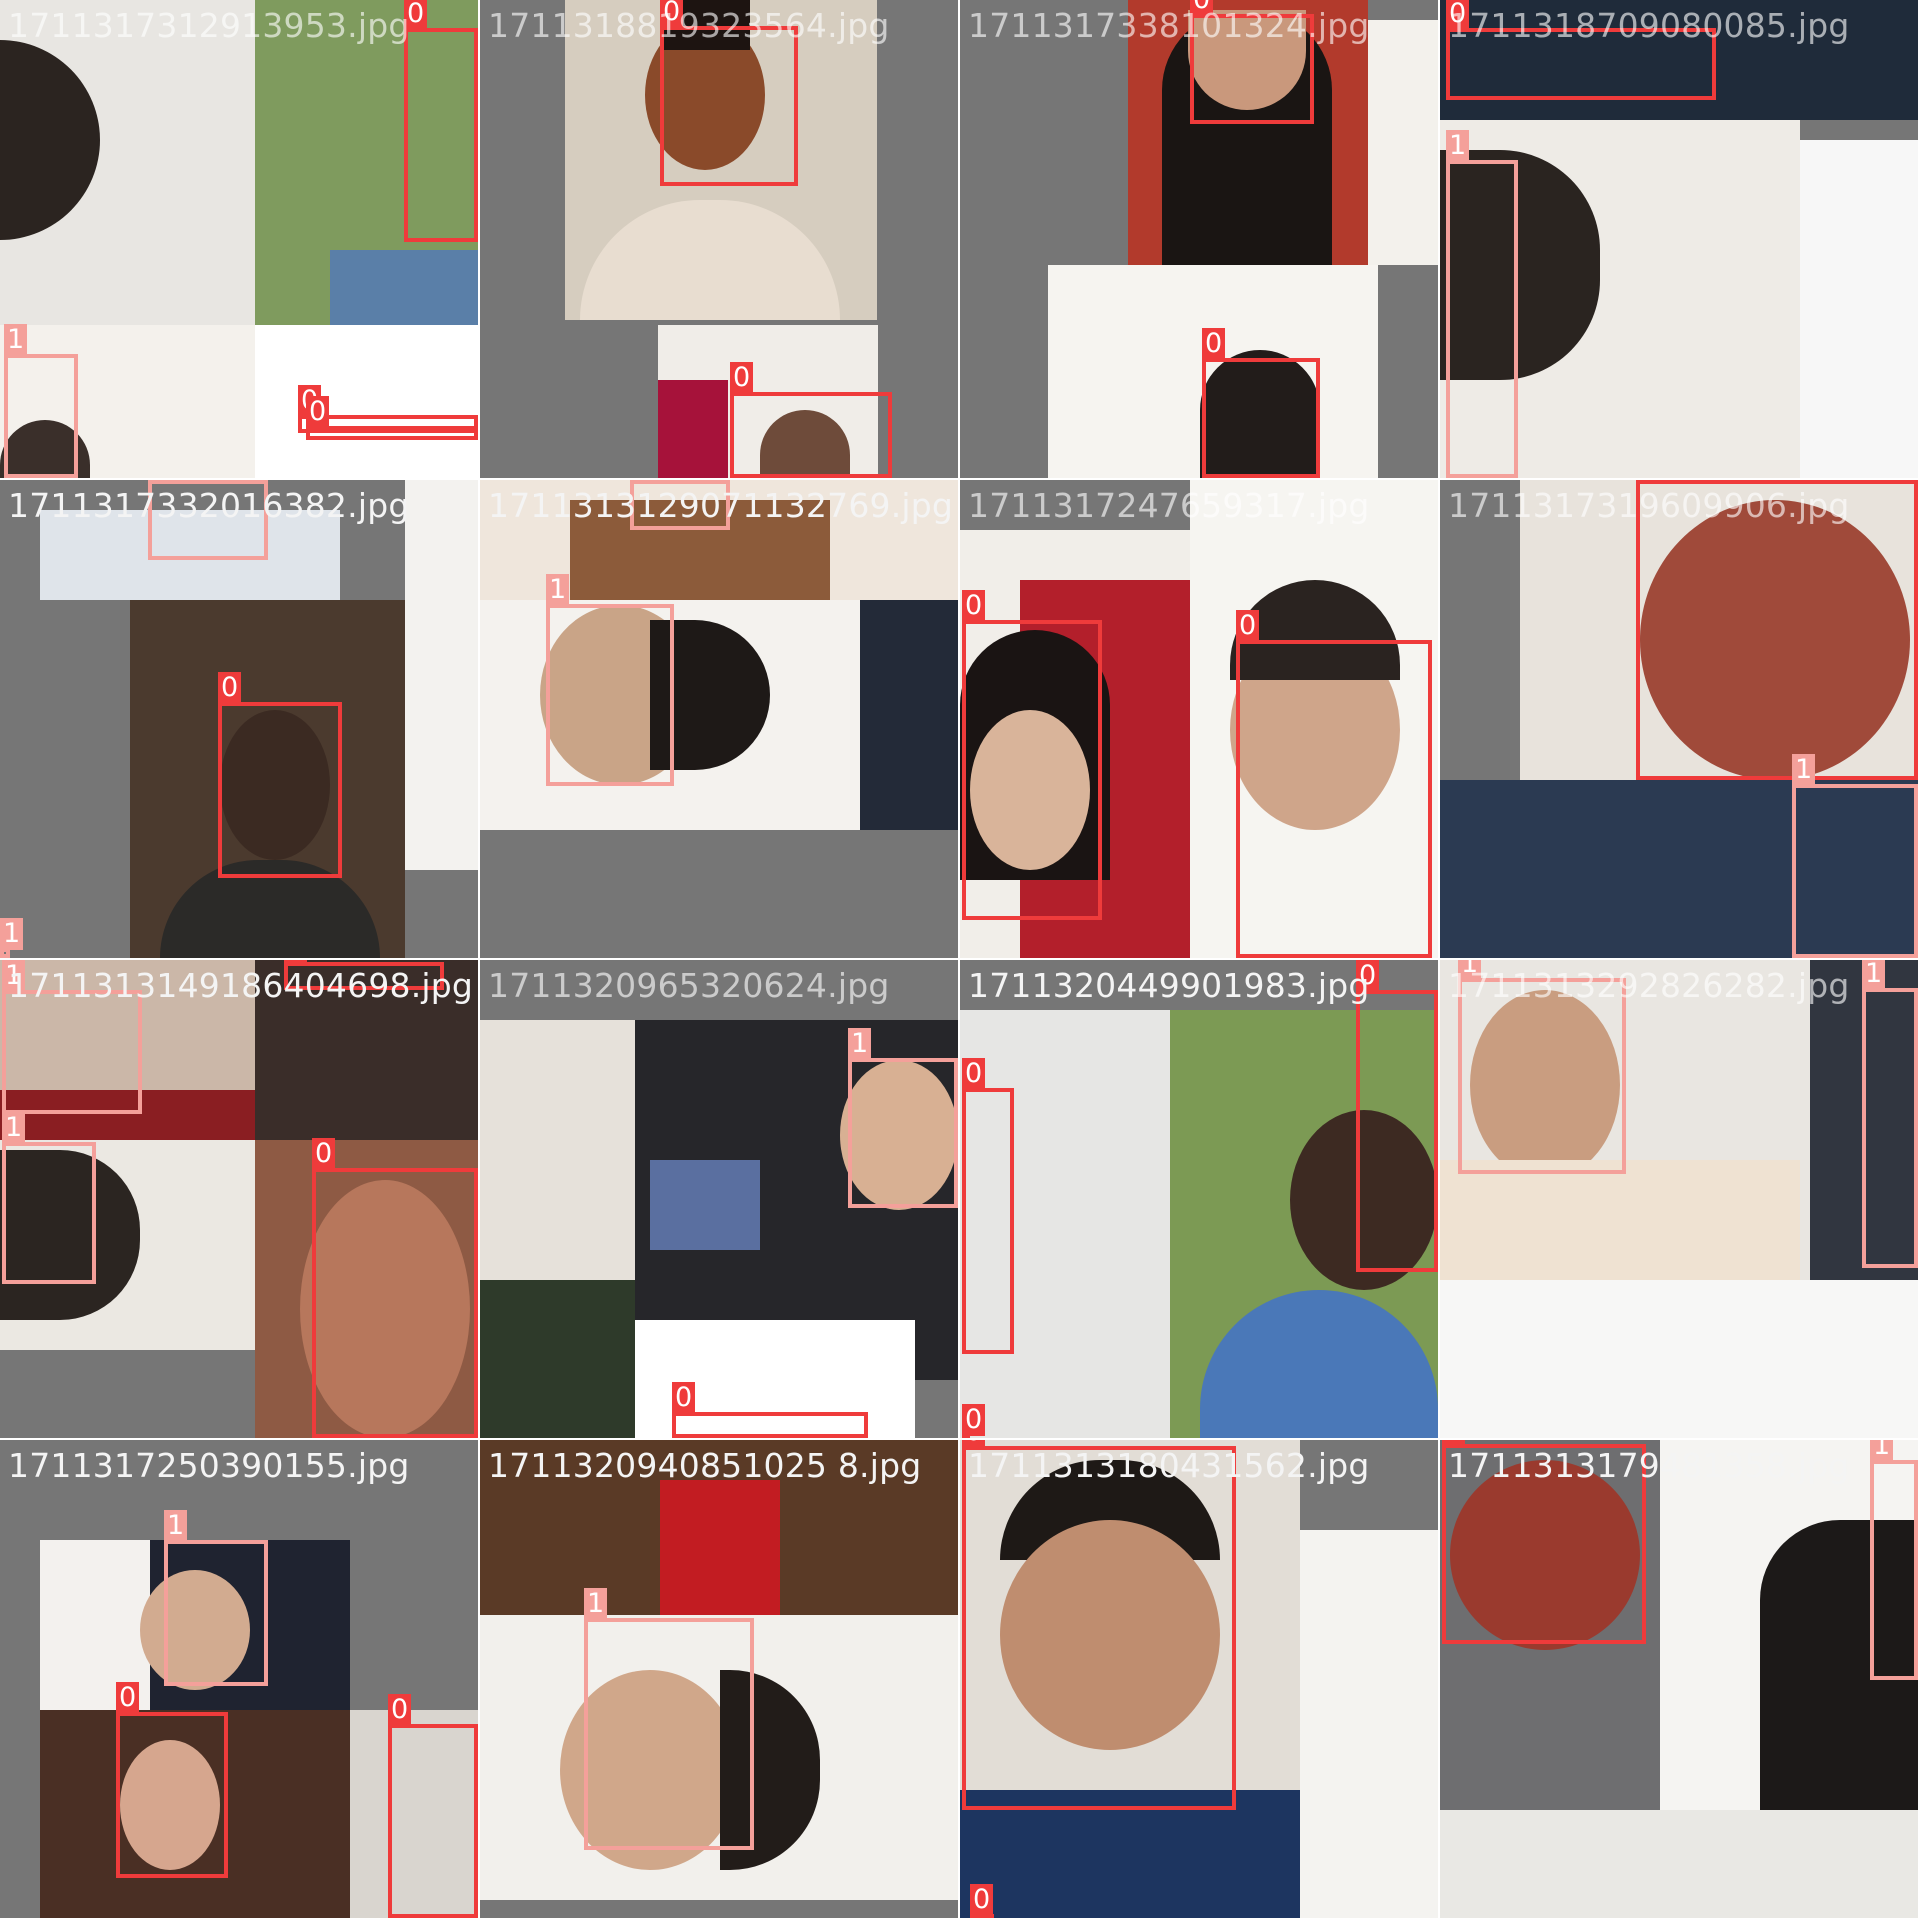 Image resolution: width=1920 pixels, height=1920 pixels. I want to click on image-filename: 1711320965320624.jpg, so click(689, 985).